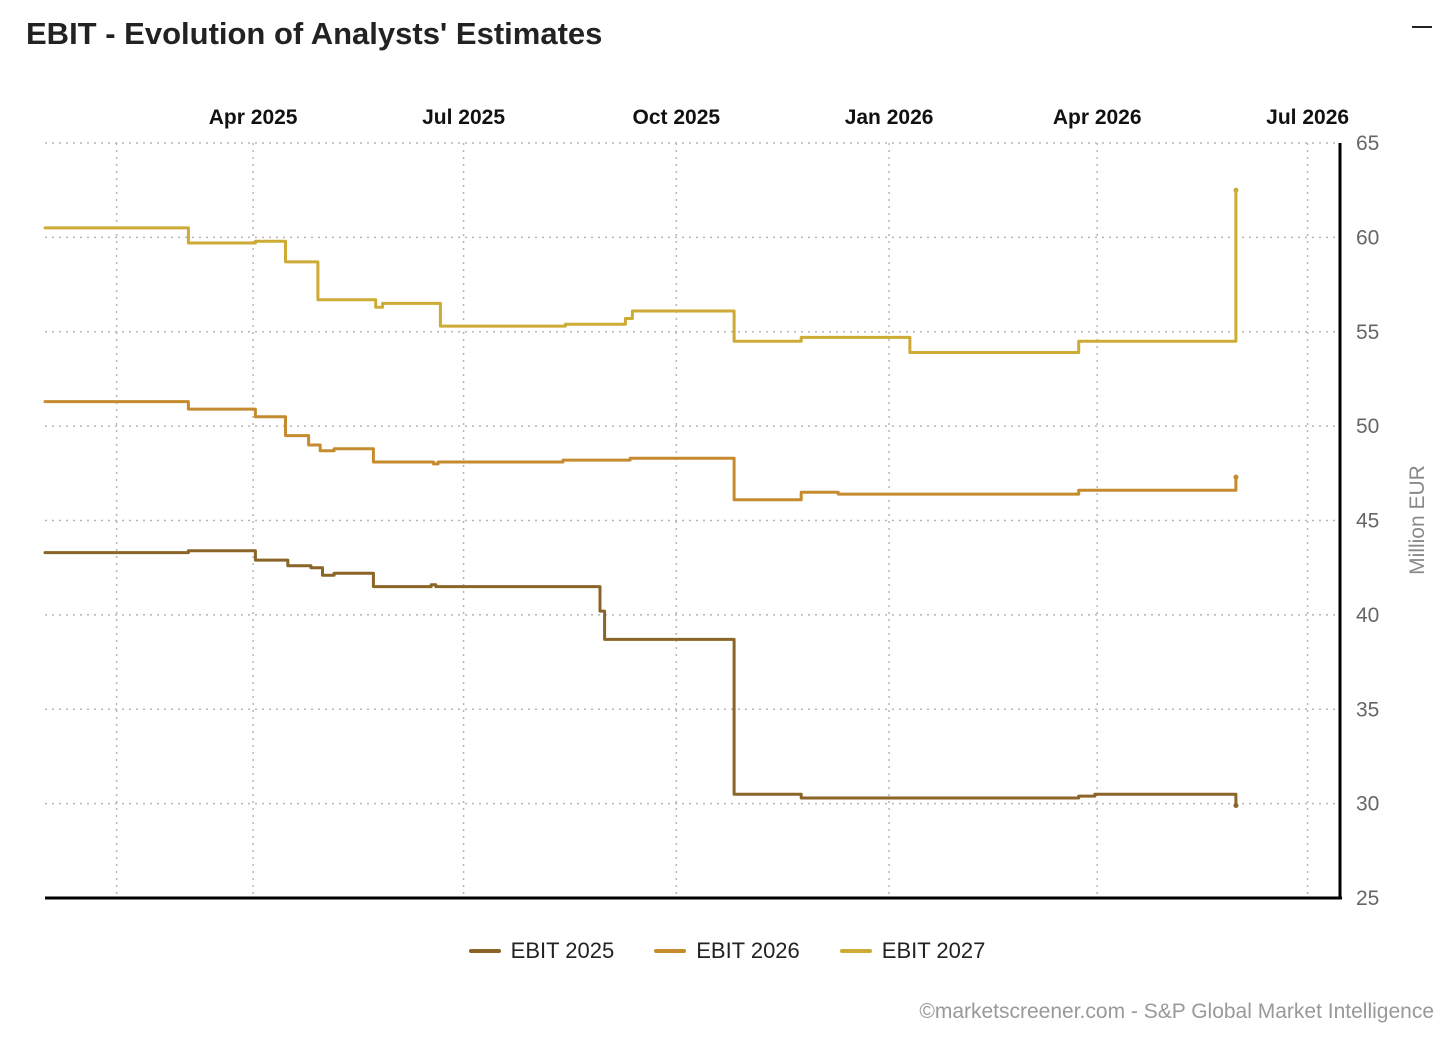 Image resolution: width=1454 pixels, height=1040 pixels. What do you see at coordinates (314, 33) in the screenshot?
I see `chart-title: EBIT - Evolution of Analysts' Estimates` at bounding box center [314, 33].